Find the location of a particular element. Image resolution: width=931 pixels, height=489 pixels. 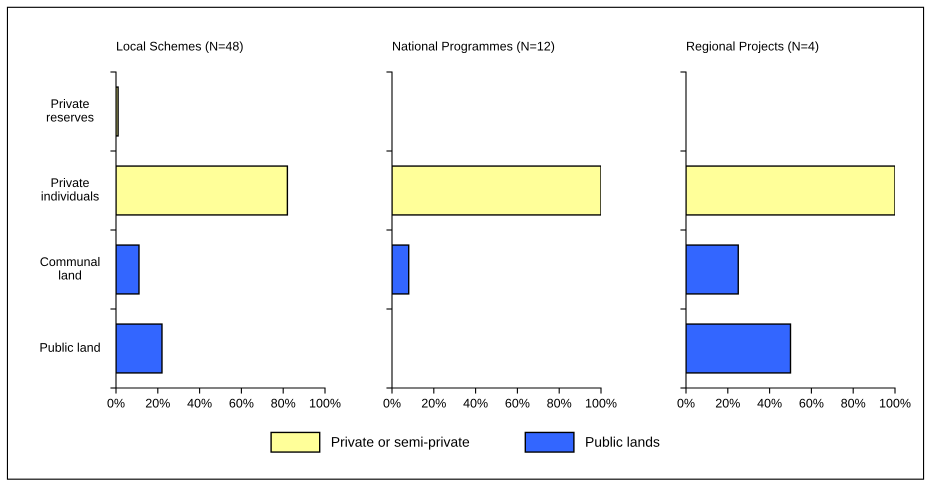

y-tick-label: Private reserves is located at coordinates (70, 110).